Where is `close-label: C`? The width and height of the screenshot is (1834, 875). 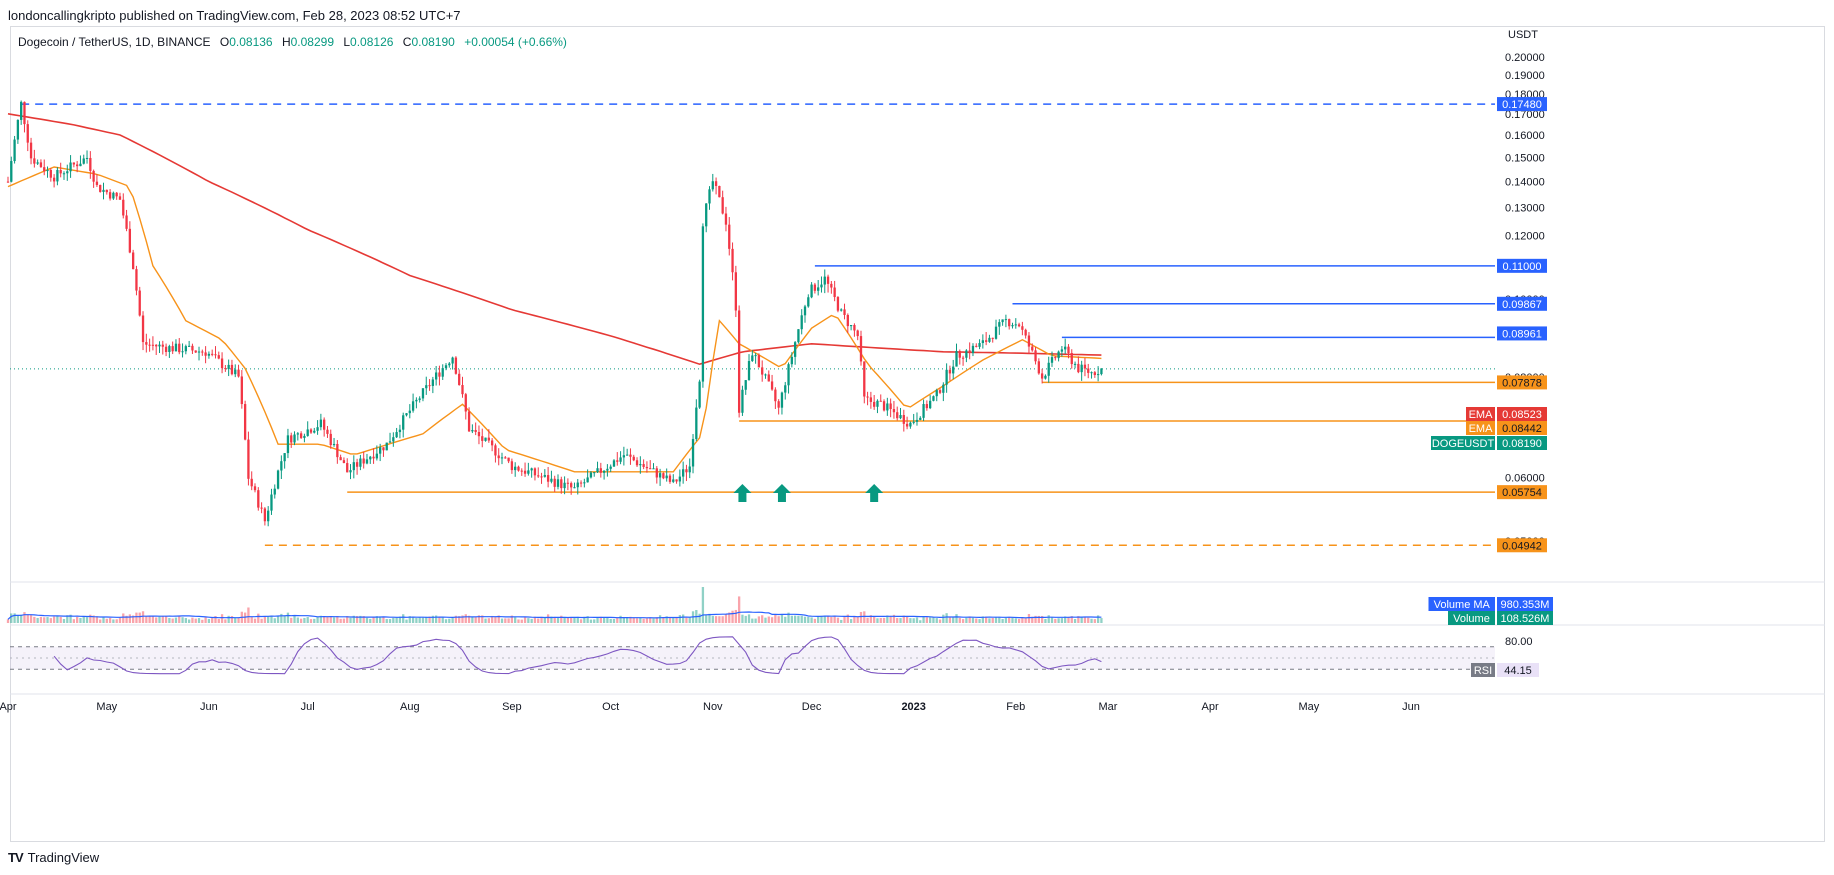 close-label: C is located at coordinates (407, 42).